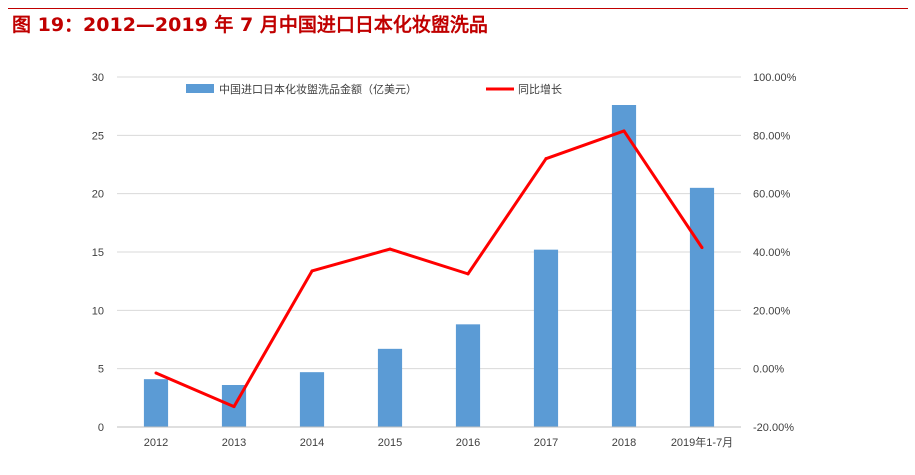 This screenshot has height=475, width=915. Describe the element at coordinates (702, 442) in the screenshot. I see `x-tick-label: 2019年1-7月` at that location.